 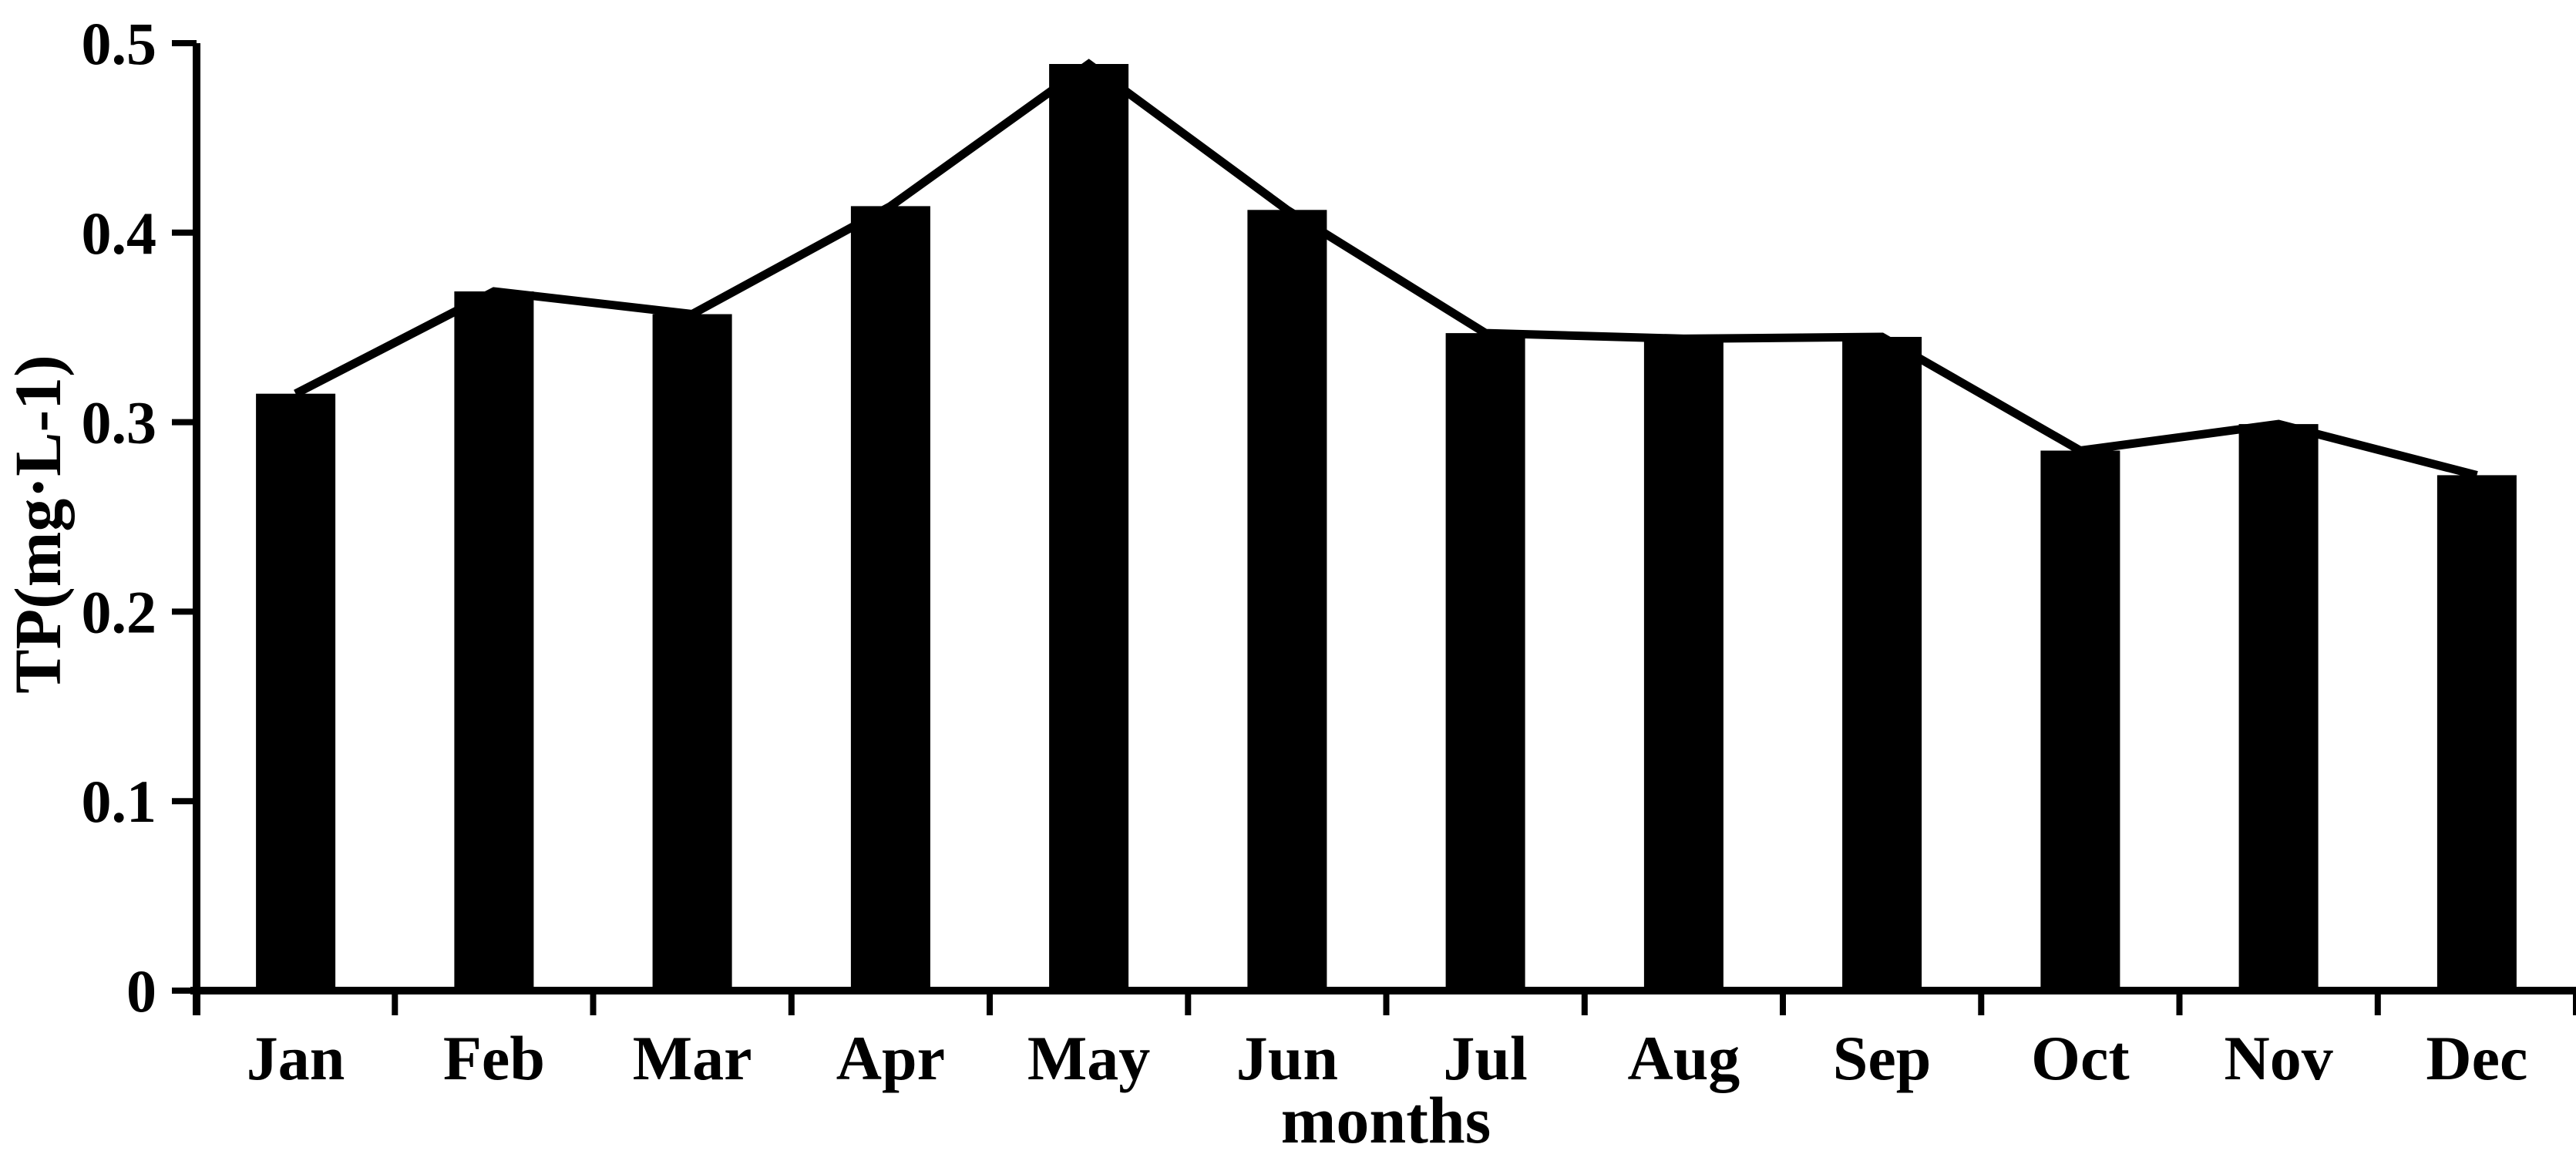 I want to click on x-tick-label-Sep: Sep, so click(x=1882, y=1058).